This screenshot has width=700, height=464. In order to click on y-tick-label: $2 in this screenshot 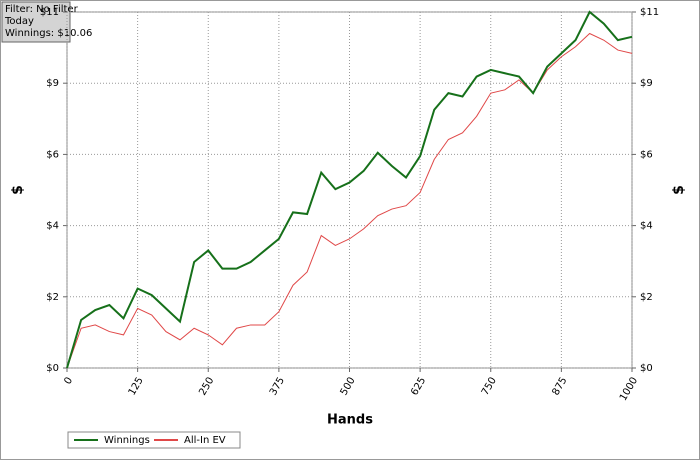, I will do `click(52, 297)`.